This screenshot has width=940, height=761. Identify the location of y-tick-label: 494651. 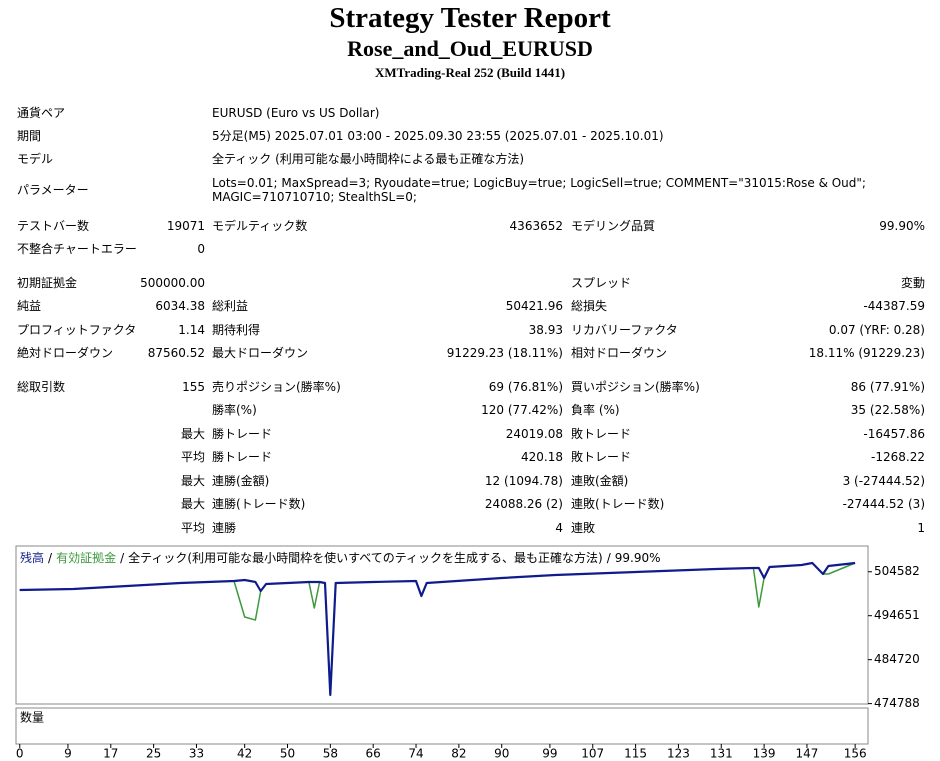
(897, 615).